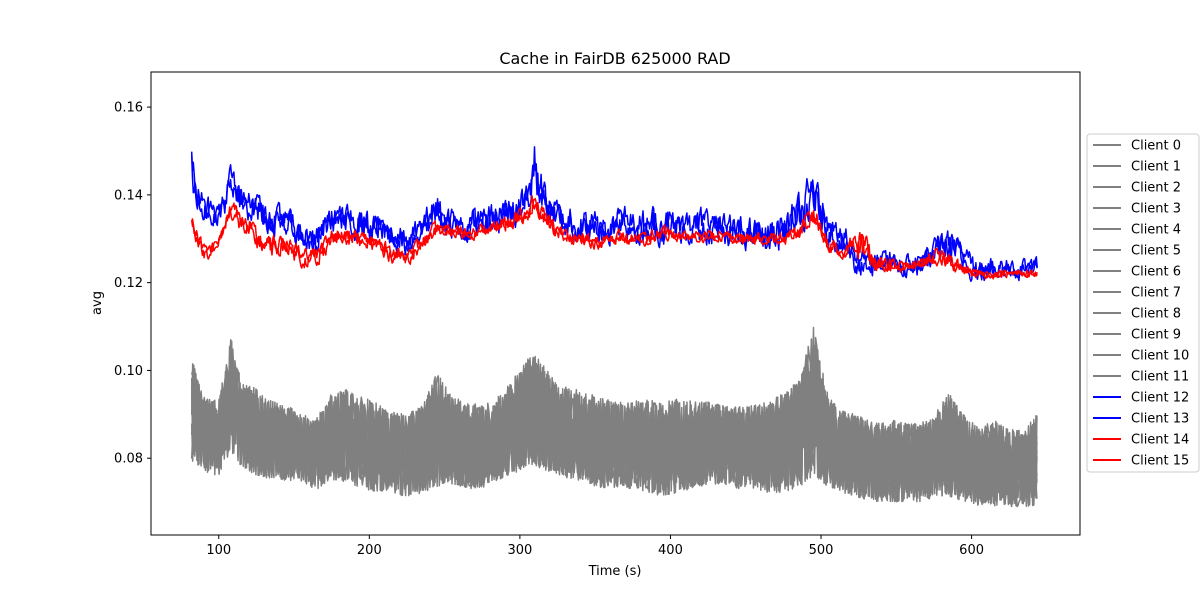  What do you see at coordinates (1156, 209) in the screenshot?
I see `legend-item-label: Client 3` at bounding box center [1156, 209].